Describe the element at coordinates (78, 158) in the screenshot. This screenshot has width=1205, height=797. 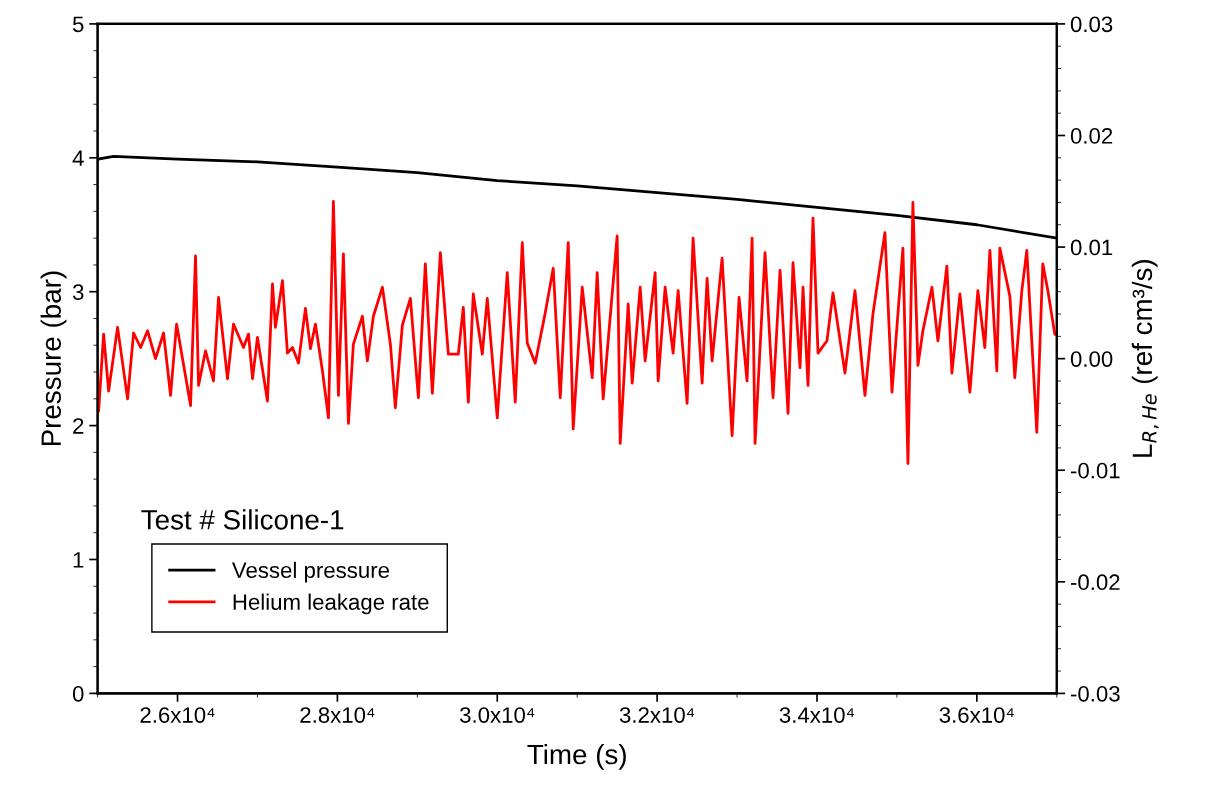
I see `y-tick-label: 4` at that location.